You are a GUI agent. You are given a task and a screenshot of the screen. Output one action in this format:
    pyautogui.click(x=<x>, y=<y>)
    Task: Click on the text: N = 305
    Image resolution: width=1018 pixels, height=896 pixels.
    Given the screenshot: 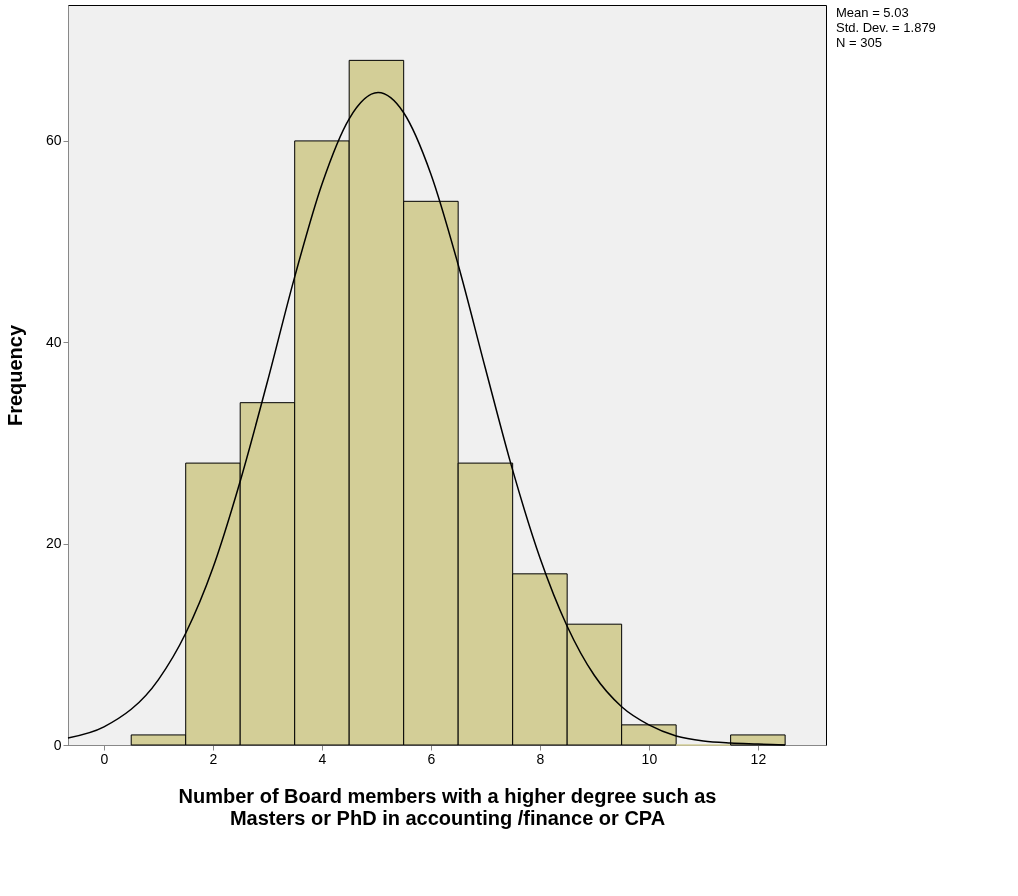 What is the action you would take?
    pyautogui.click(x=859, y=42)
    